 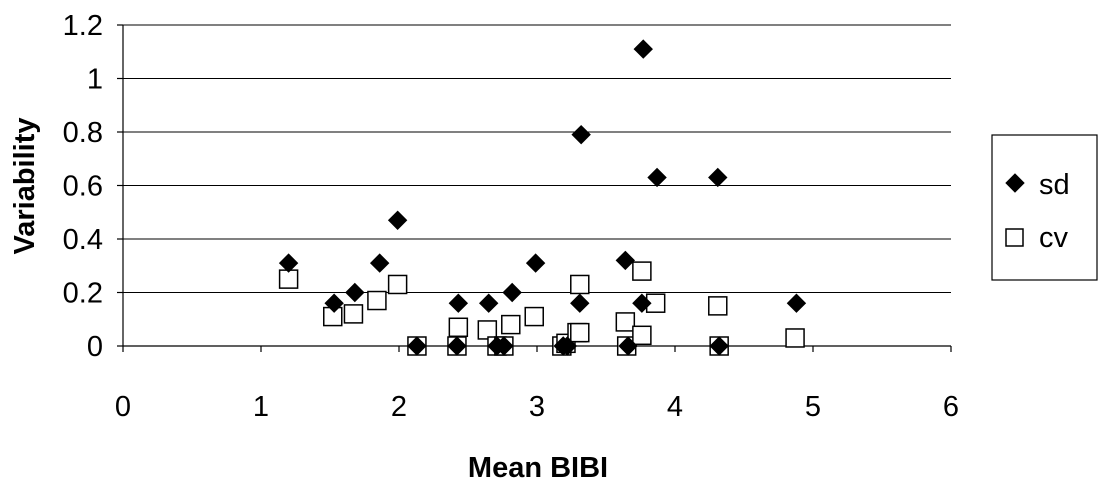 What do you see at coordinates (261, 407) in the screenshot?
I see `x-tick-label: 1` at bounding box center [261, 407].